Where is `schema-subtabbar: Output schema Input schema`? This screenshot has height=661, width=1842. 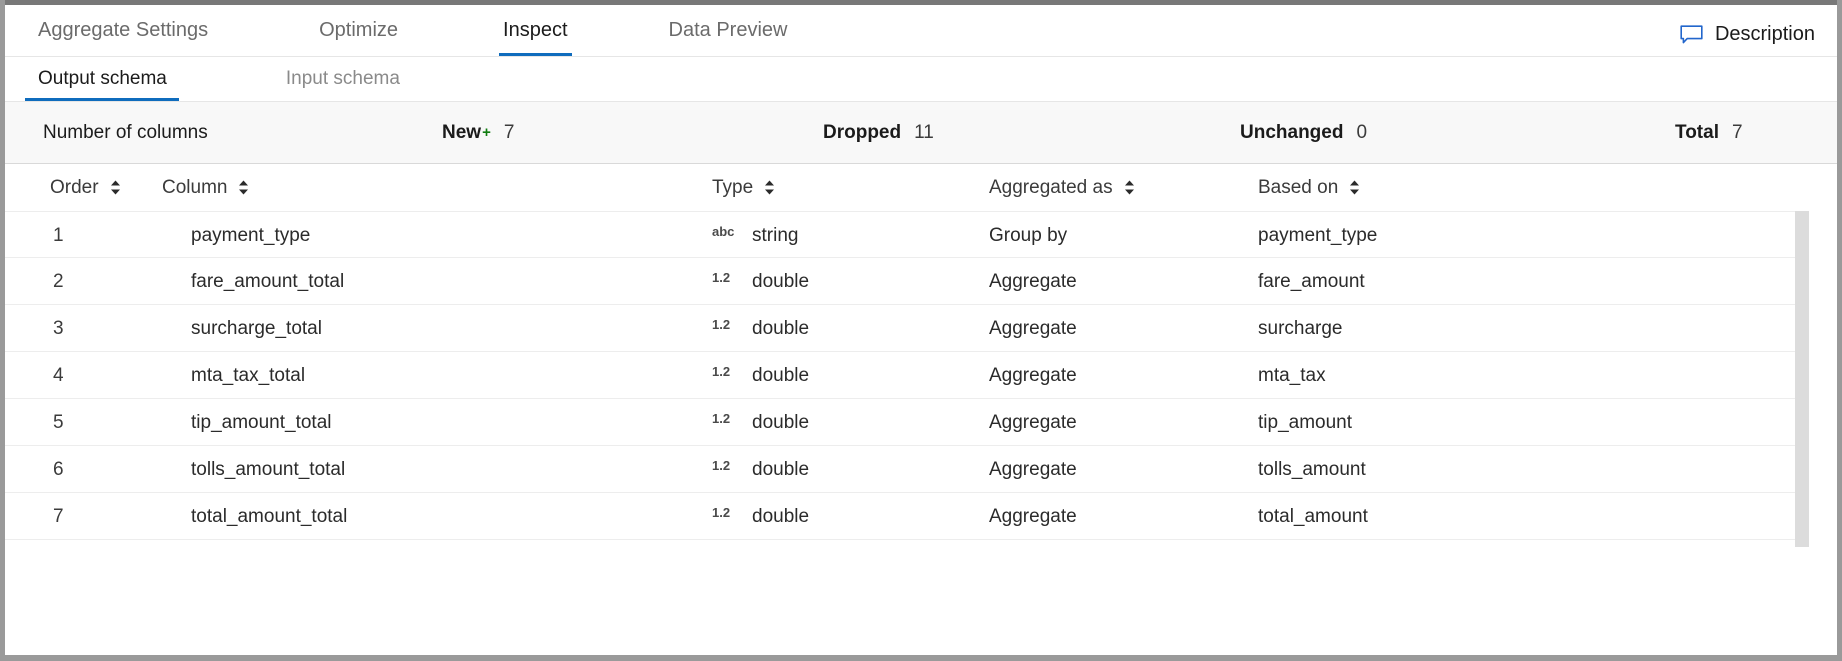
schema-subtabbar: Output schema Input schema is located at coordinates (921, 79).